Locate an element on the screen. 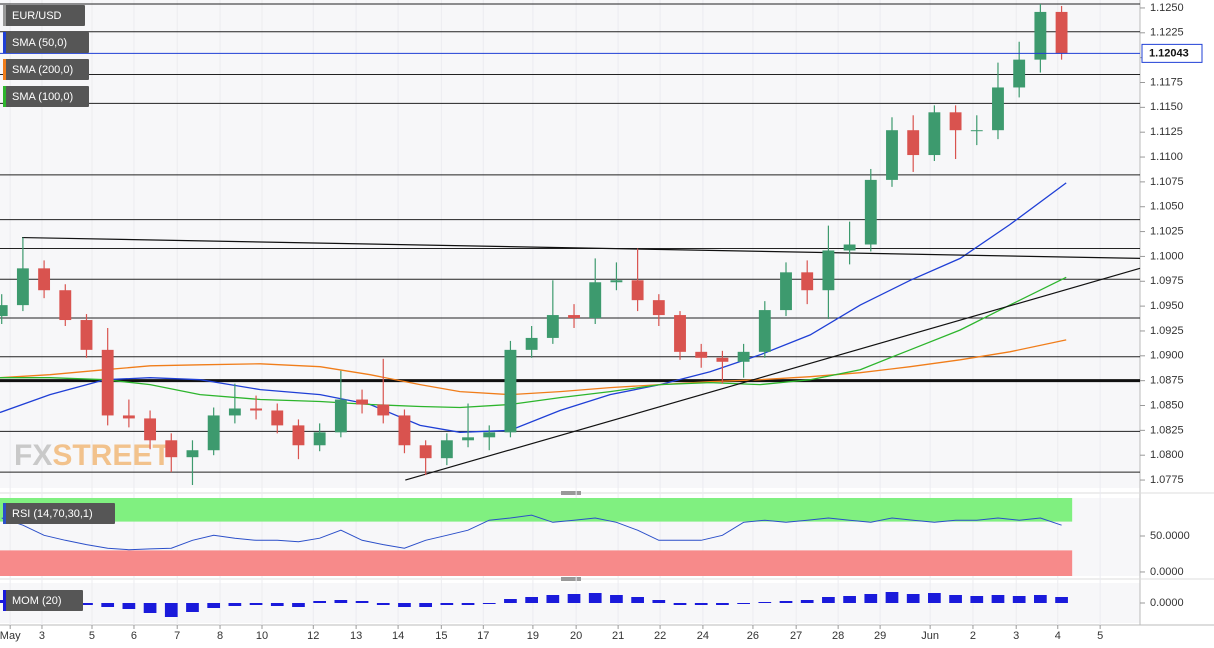  last-price-label: 1.12043 is located at coordinates (1169, 53).